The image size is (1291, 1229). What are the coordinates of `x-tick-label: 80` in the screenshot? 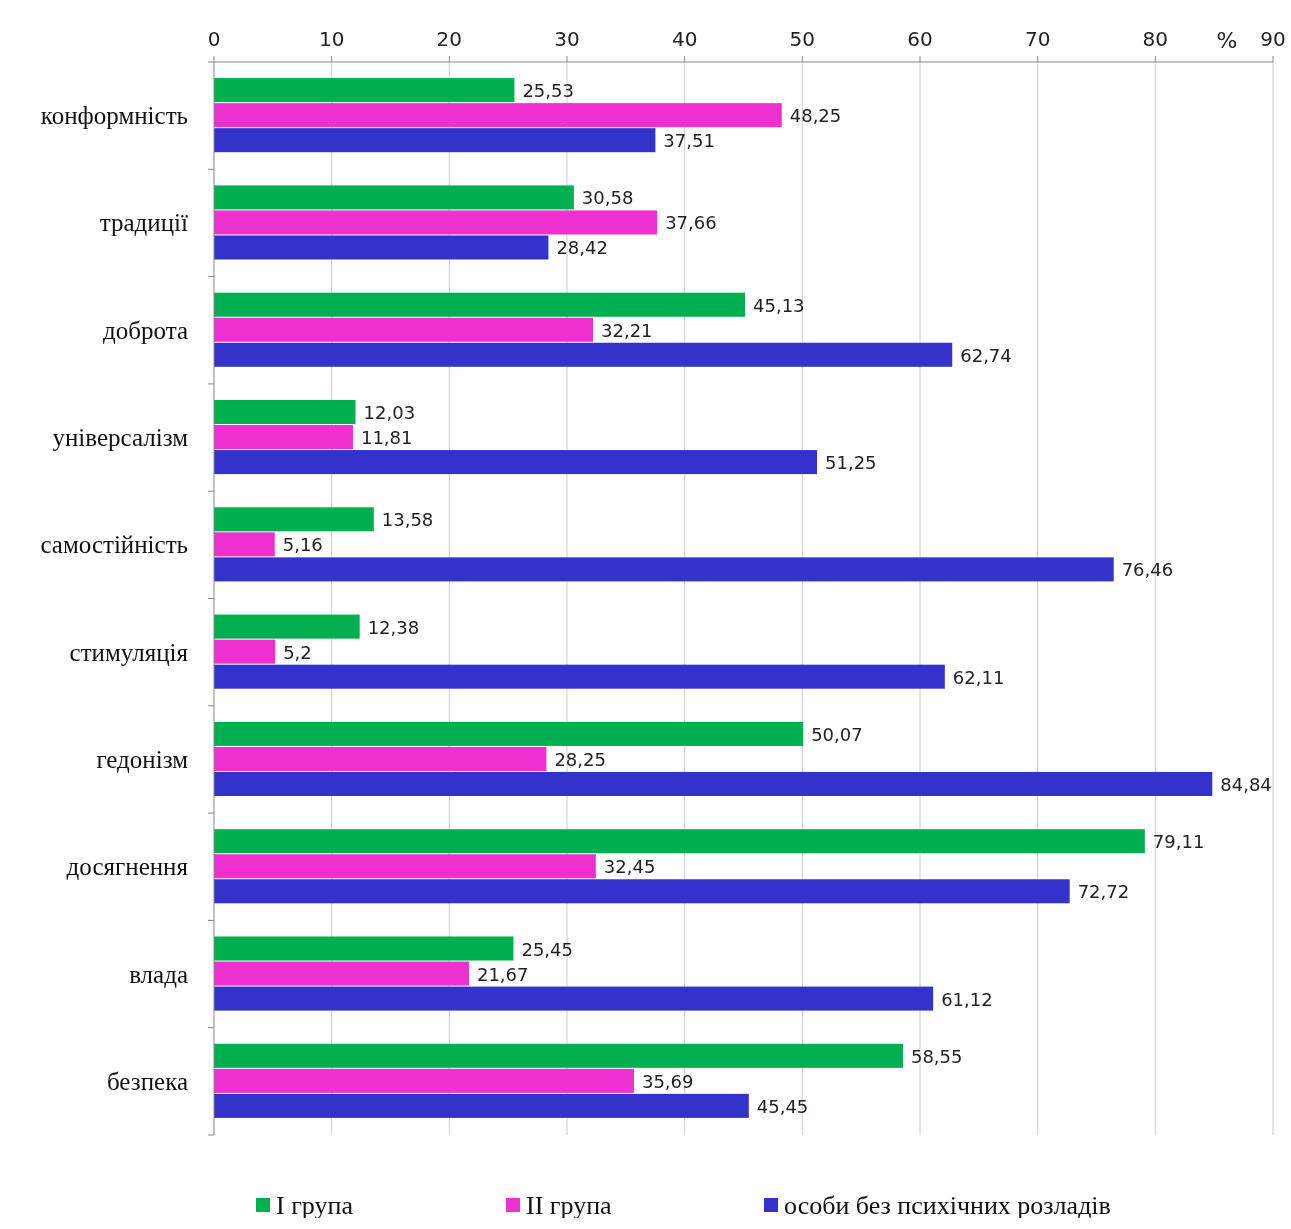 It's located at (1155, 39).